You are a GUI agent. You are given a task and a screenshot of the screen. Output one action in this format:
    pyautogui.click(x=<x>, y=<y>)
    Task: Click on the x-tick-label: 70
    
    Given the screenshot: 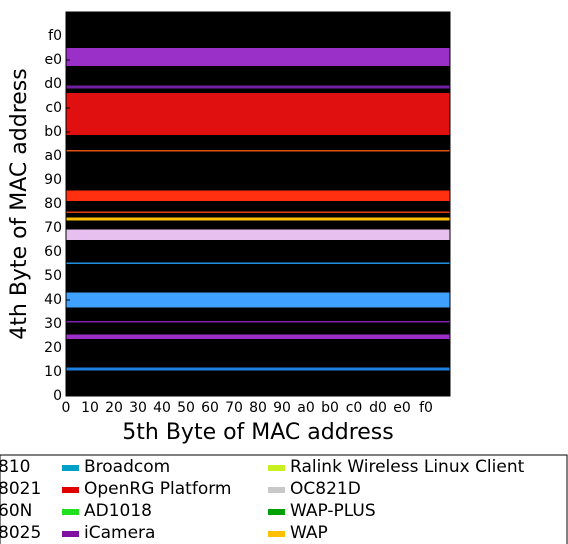 What is the action you would take?
    pyautogui.click(x=234, y=408)
    